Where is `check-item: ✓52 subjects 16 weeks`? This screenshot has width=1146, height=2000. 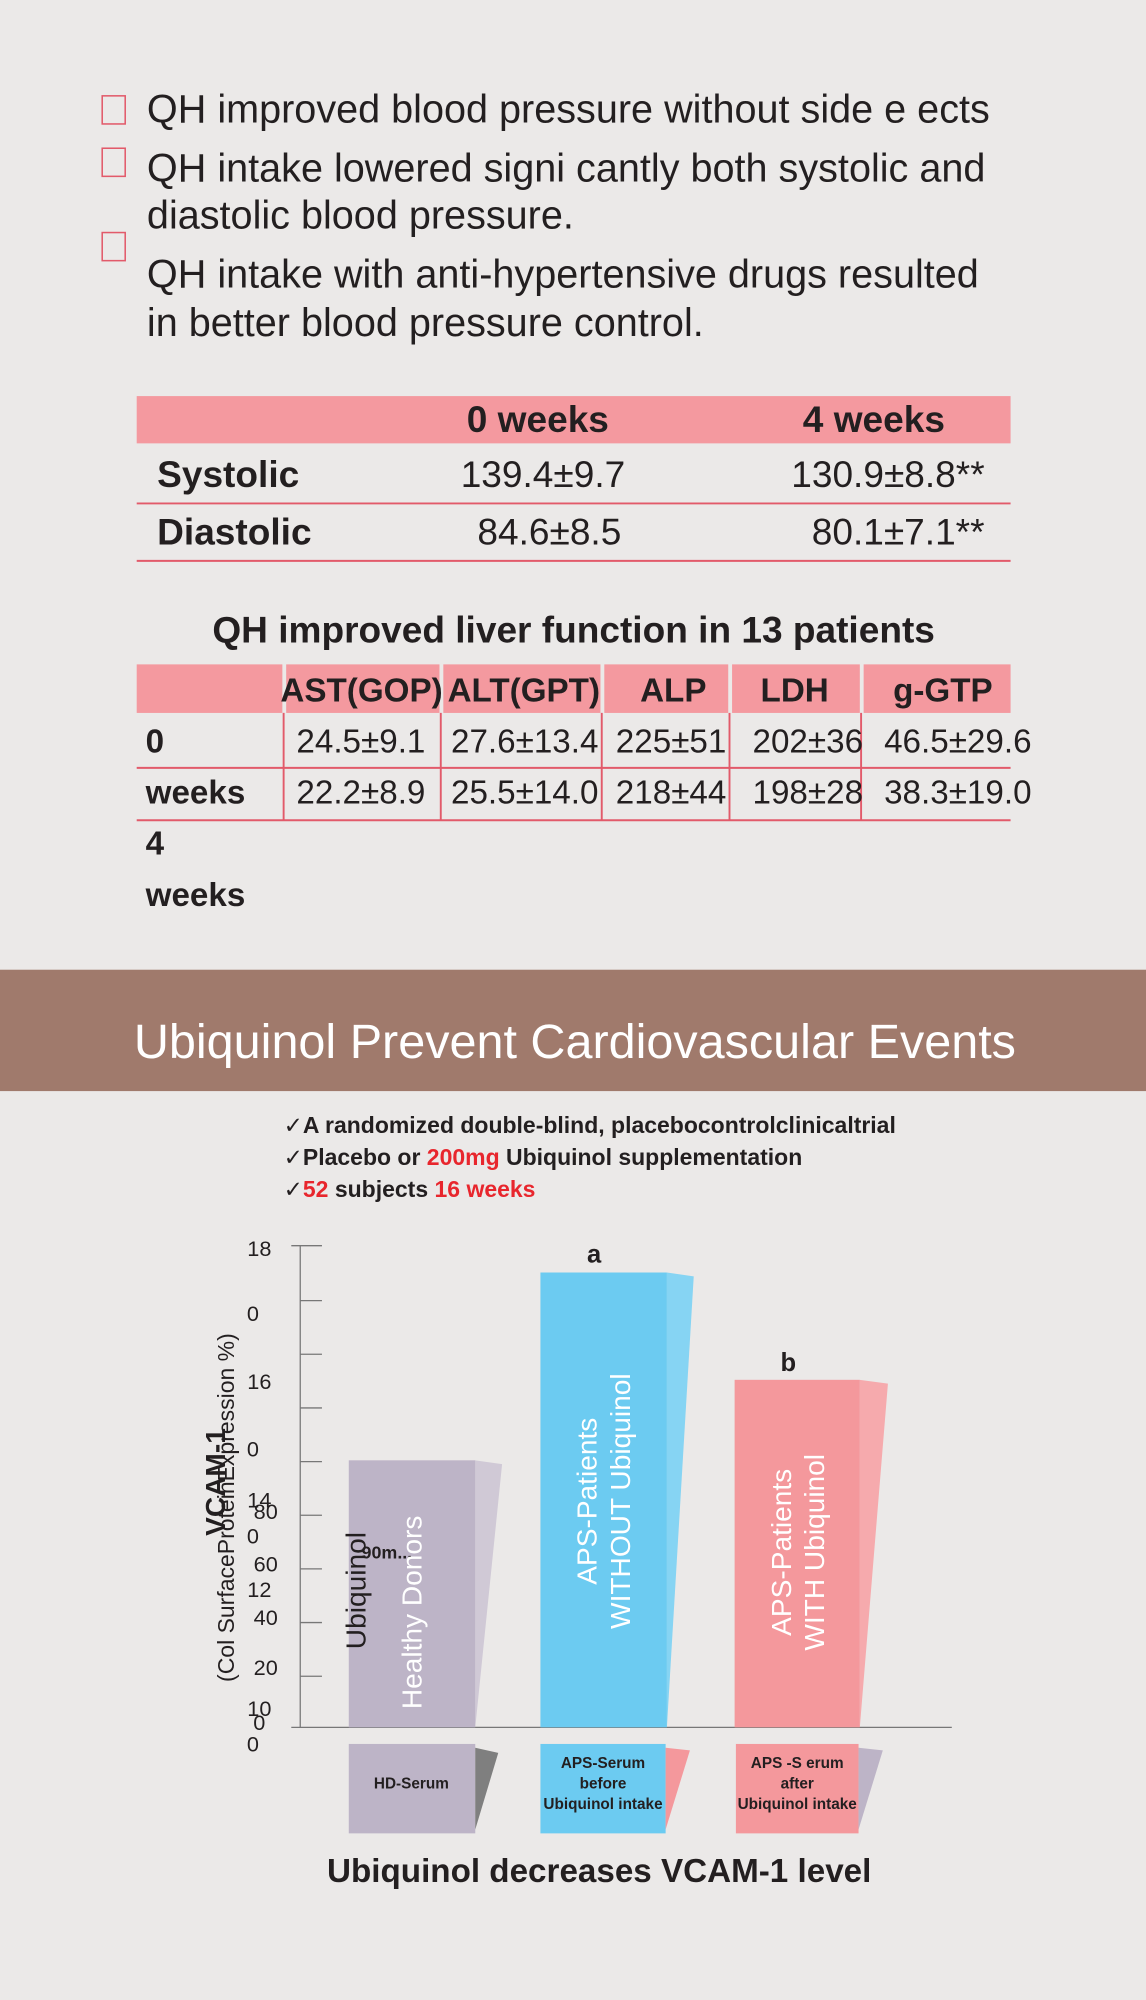 check-item: ✓52 subjects 16 weeks is located at coordinates (410, 1189).